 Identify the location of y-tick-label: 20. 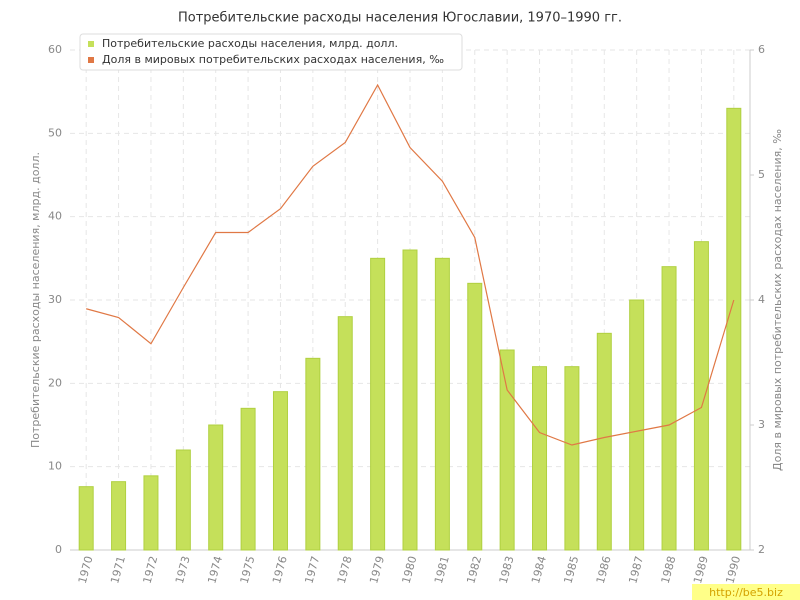
(55, 382).